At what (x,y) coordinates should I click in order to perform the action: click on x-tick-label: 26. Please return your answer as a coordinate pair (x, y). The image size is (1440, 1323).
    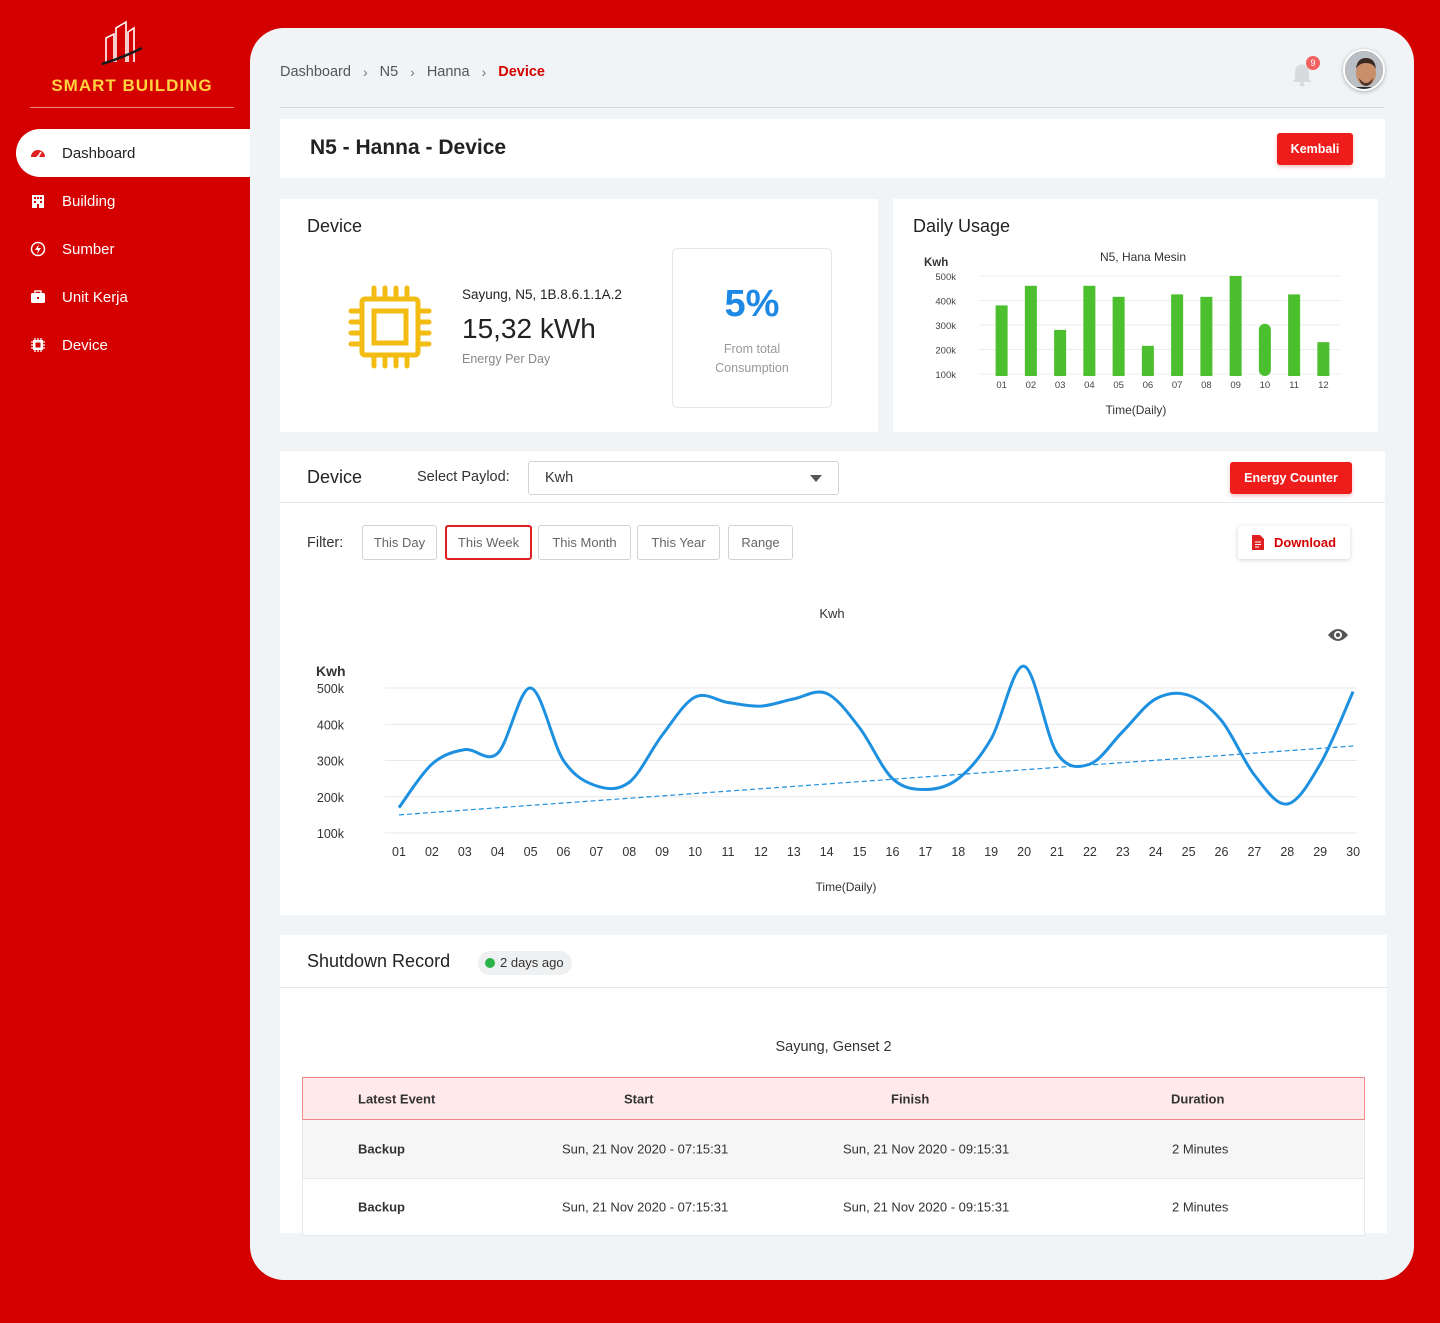
    Looking at the image, I should click on (1222, 852).